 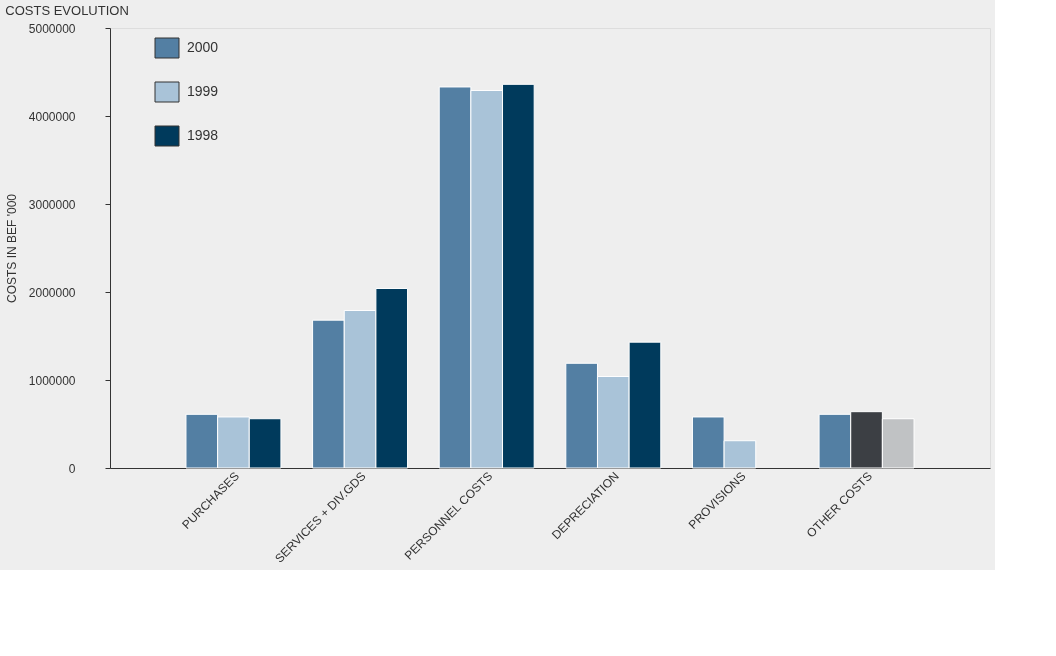 I want to click on legend-label: 1998, so click(x=203, y=135).